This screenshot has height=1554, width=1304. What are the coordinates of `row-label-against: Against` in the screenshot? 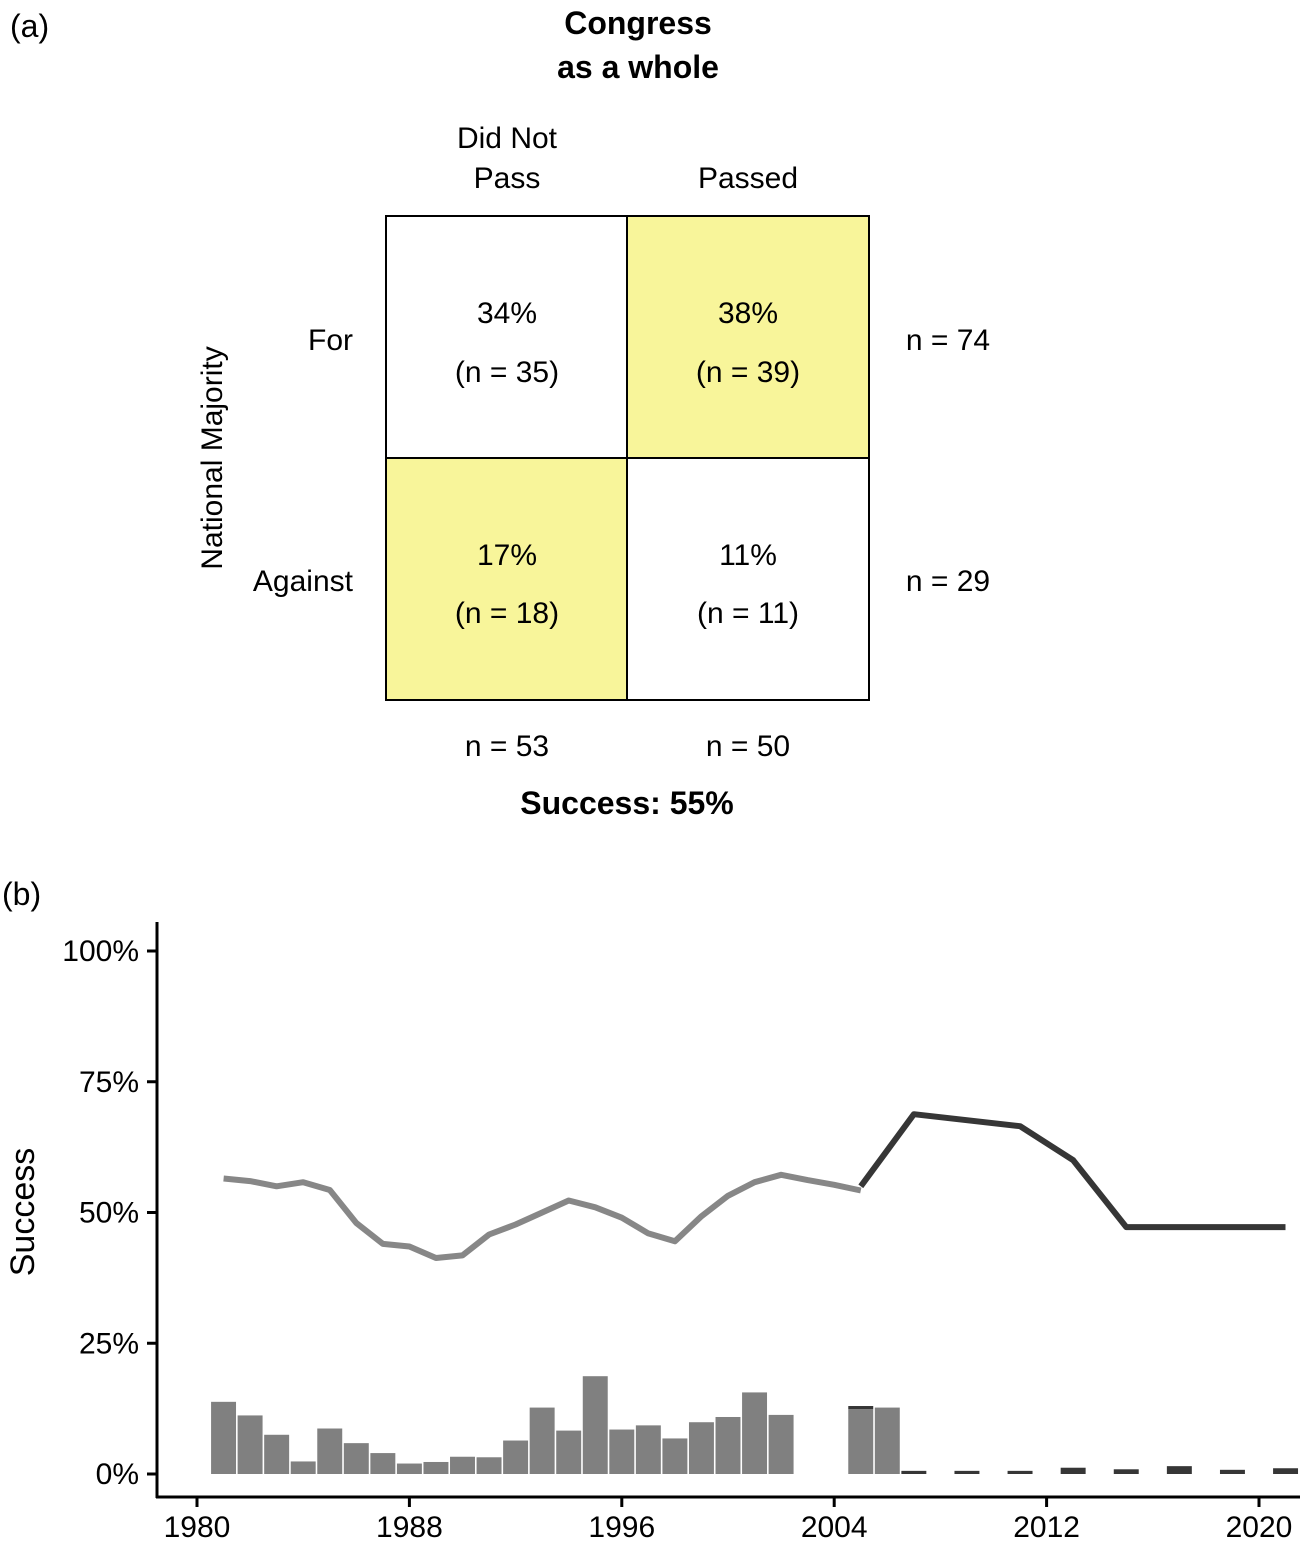 It's located at (303, 581).